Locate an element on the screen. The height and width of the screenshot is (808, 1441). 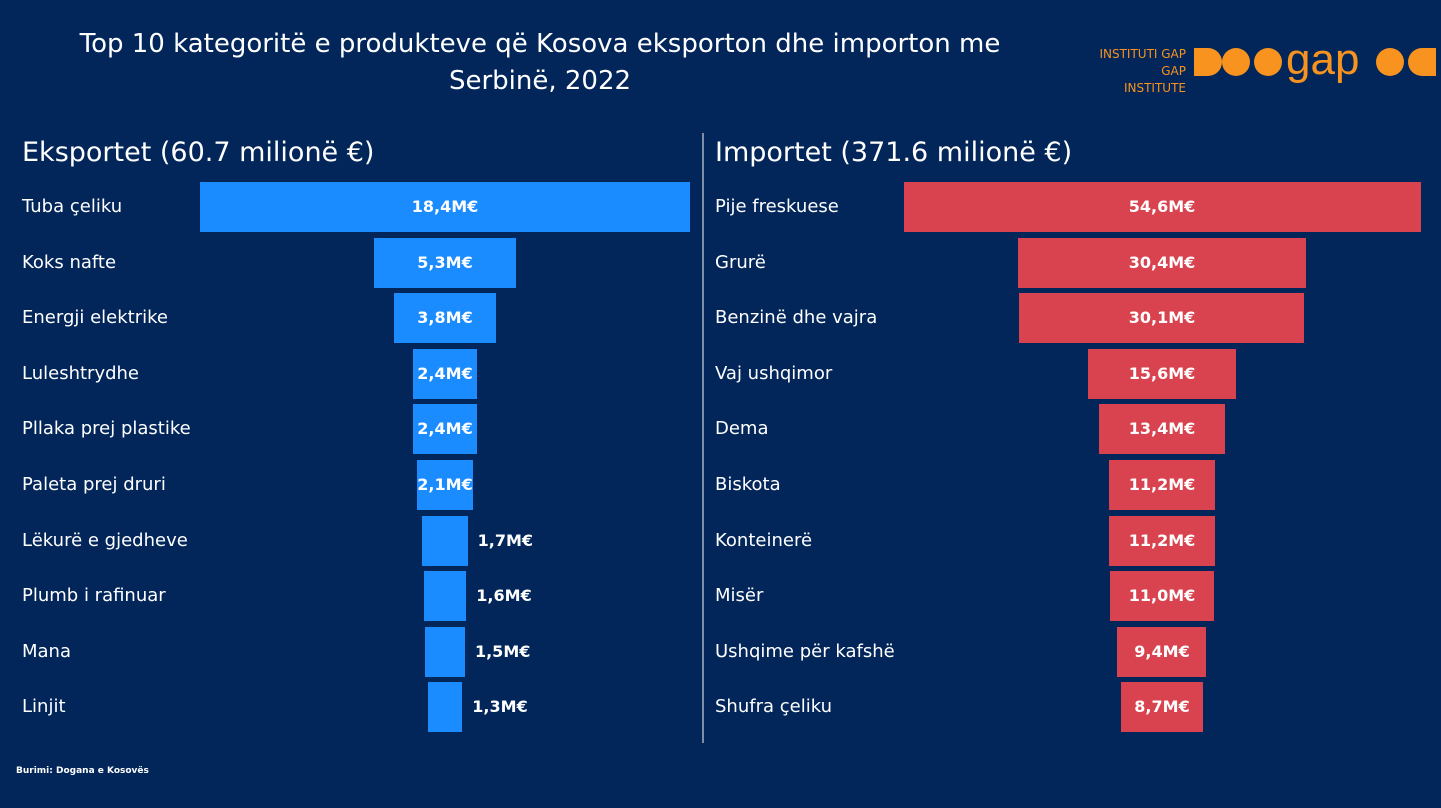
source-note: Burimi: Dogana e Kosovës is located at coordinates (82, 771).